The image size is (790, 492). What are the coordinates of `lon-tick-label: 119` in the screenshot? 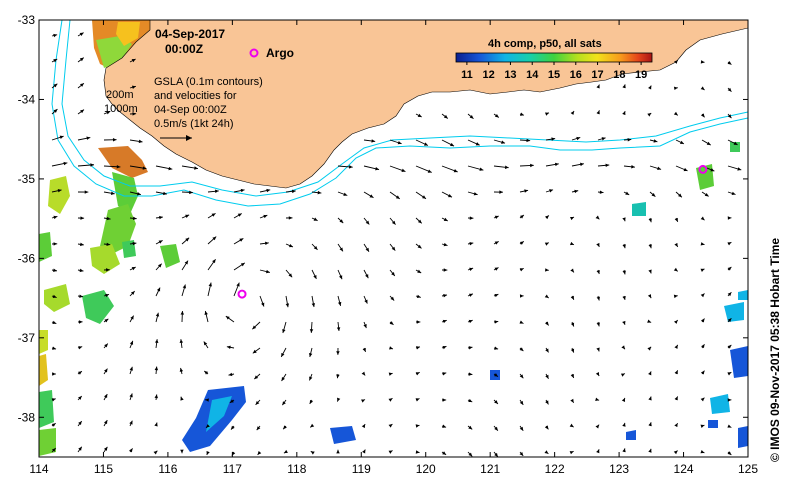 It's located at (361, 469).